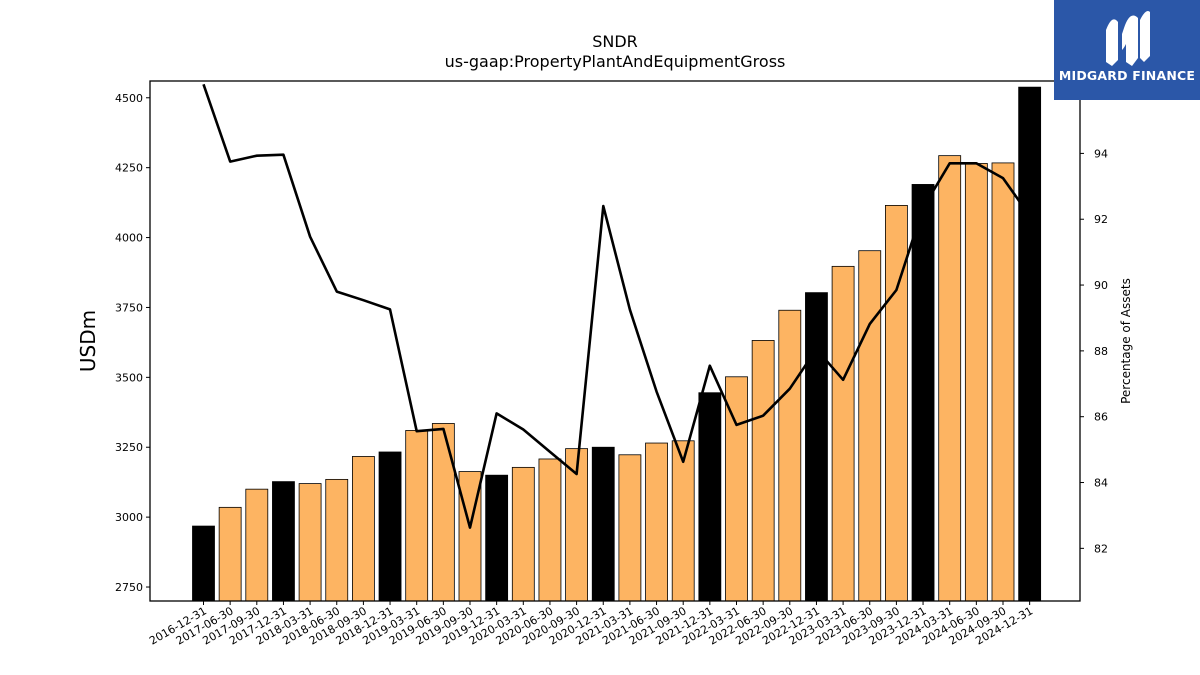 Image resolution: width=1200 pixels, height=675 pixels. Describe the element at coordinates (1101, 351) in the screenshot. I see `y2-tick-label: 88` at that location.